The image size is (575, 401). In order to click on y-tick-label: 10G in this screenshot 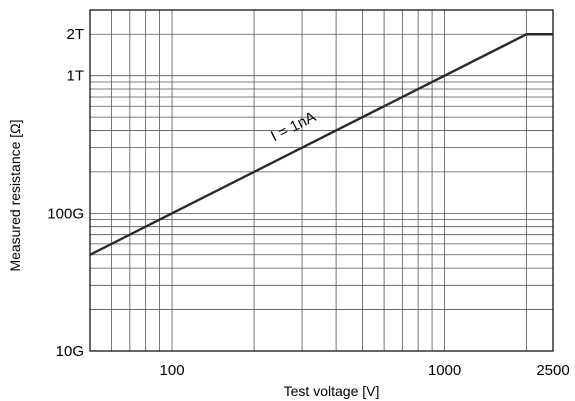, I will do `click(70, 351)`.